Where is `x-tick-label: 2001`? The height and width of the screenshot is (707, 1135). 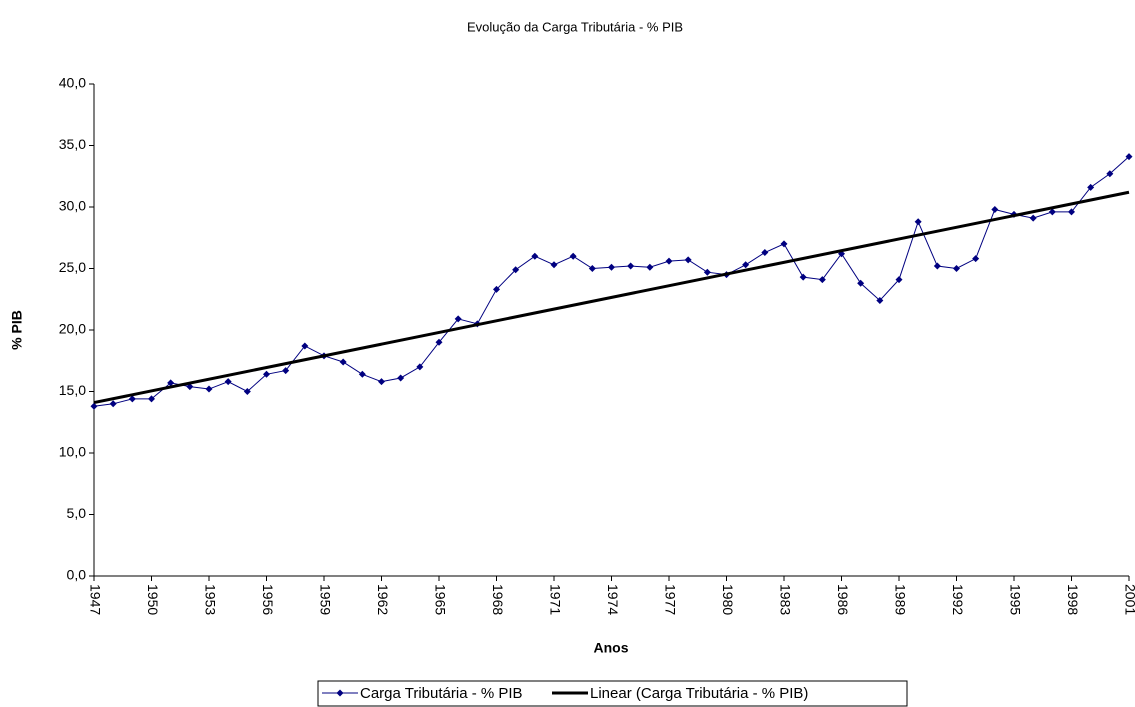
x-tick-label: 2001 is located at coordinates (1128, 599).